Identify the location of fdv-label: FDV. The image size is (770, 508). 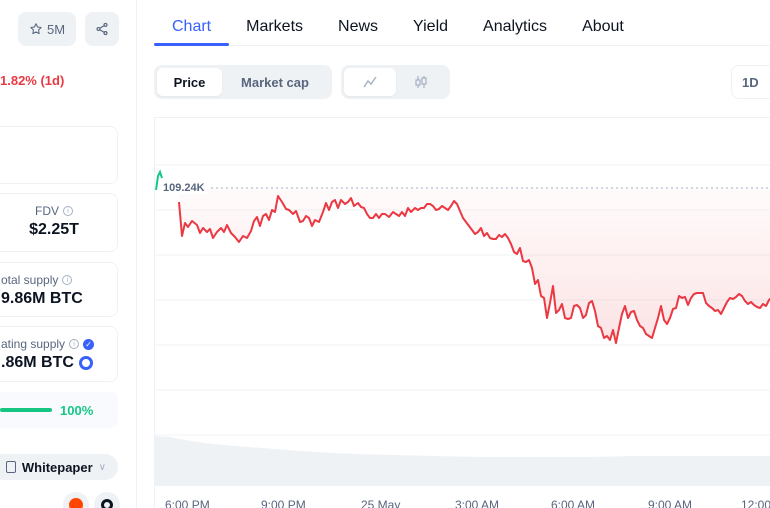
(47, 211).